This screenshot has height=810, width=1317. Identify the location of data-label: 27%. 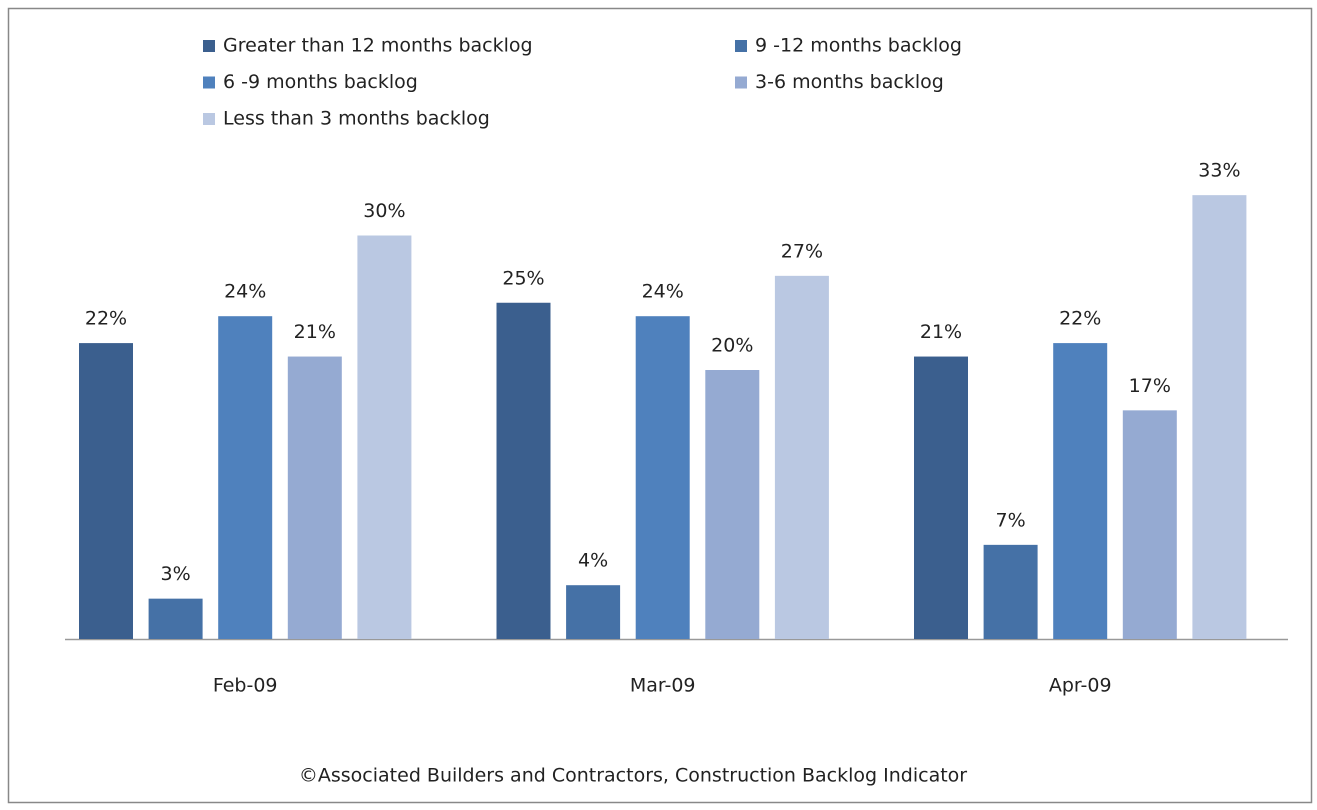
(802, 251).